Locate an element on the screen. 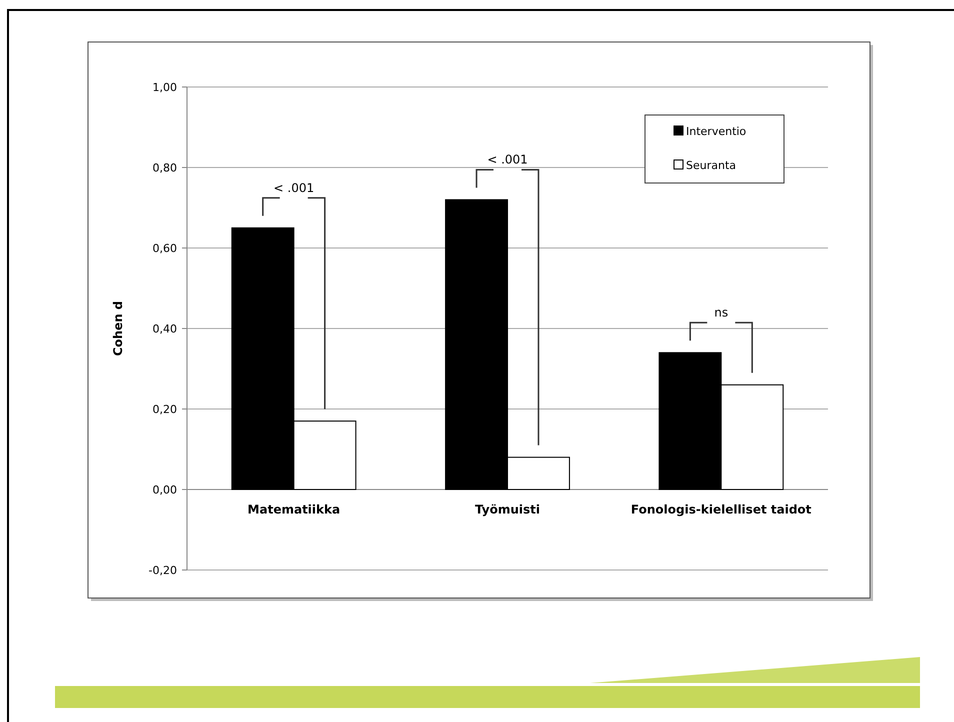 This screenshot has width=954, height=722. y-tick-label: 1,00 is located at coordinates (164, 87).